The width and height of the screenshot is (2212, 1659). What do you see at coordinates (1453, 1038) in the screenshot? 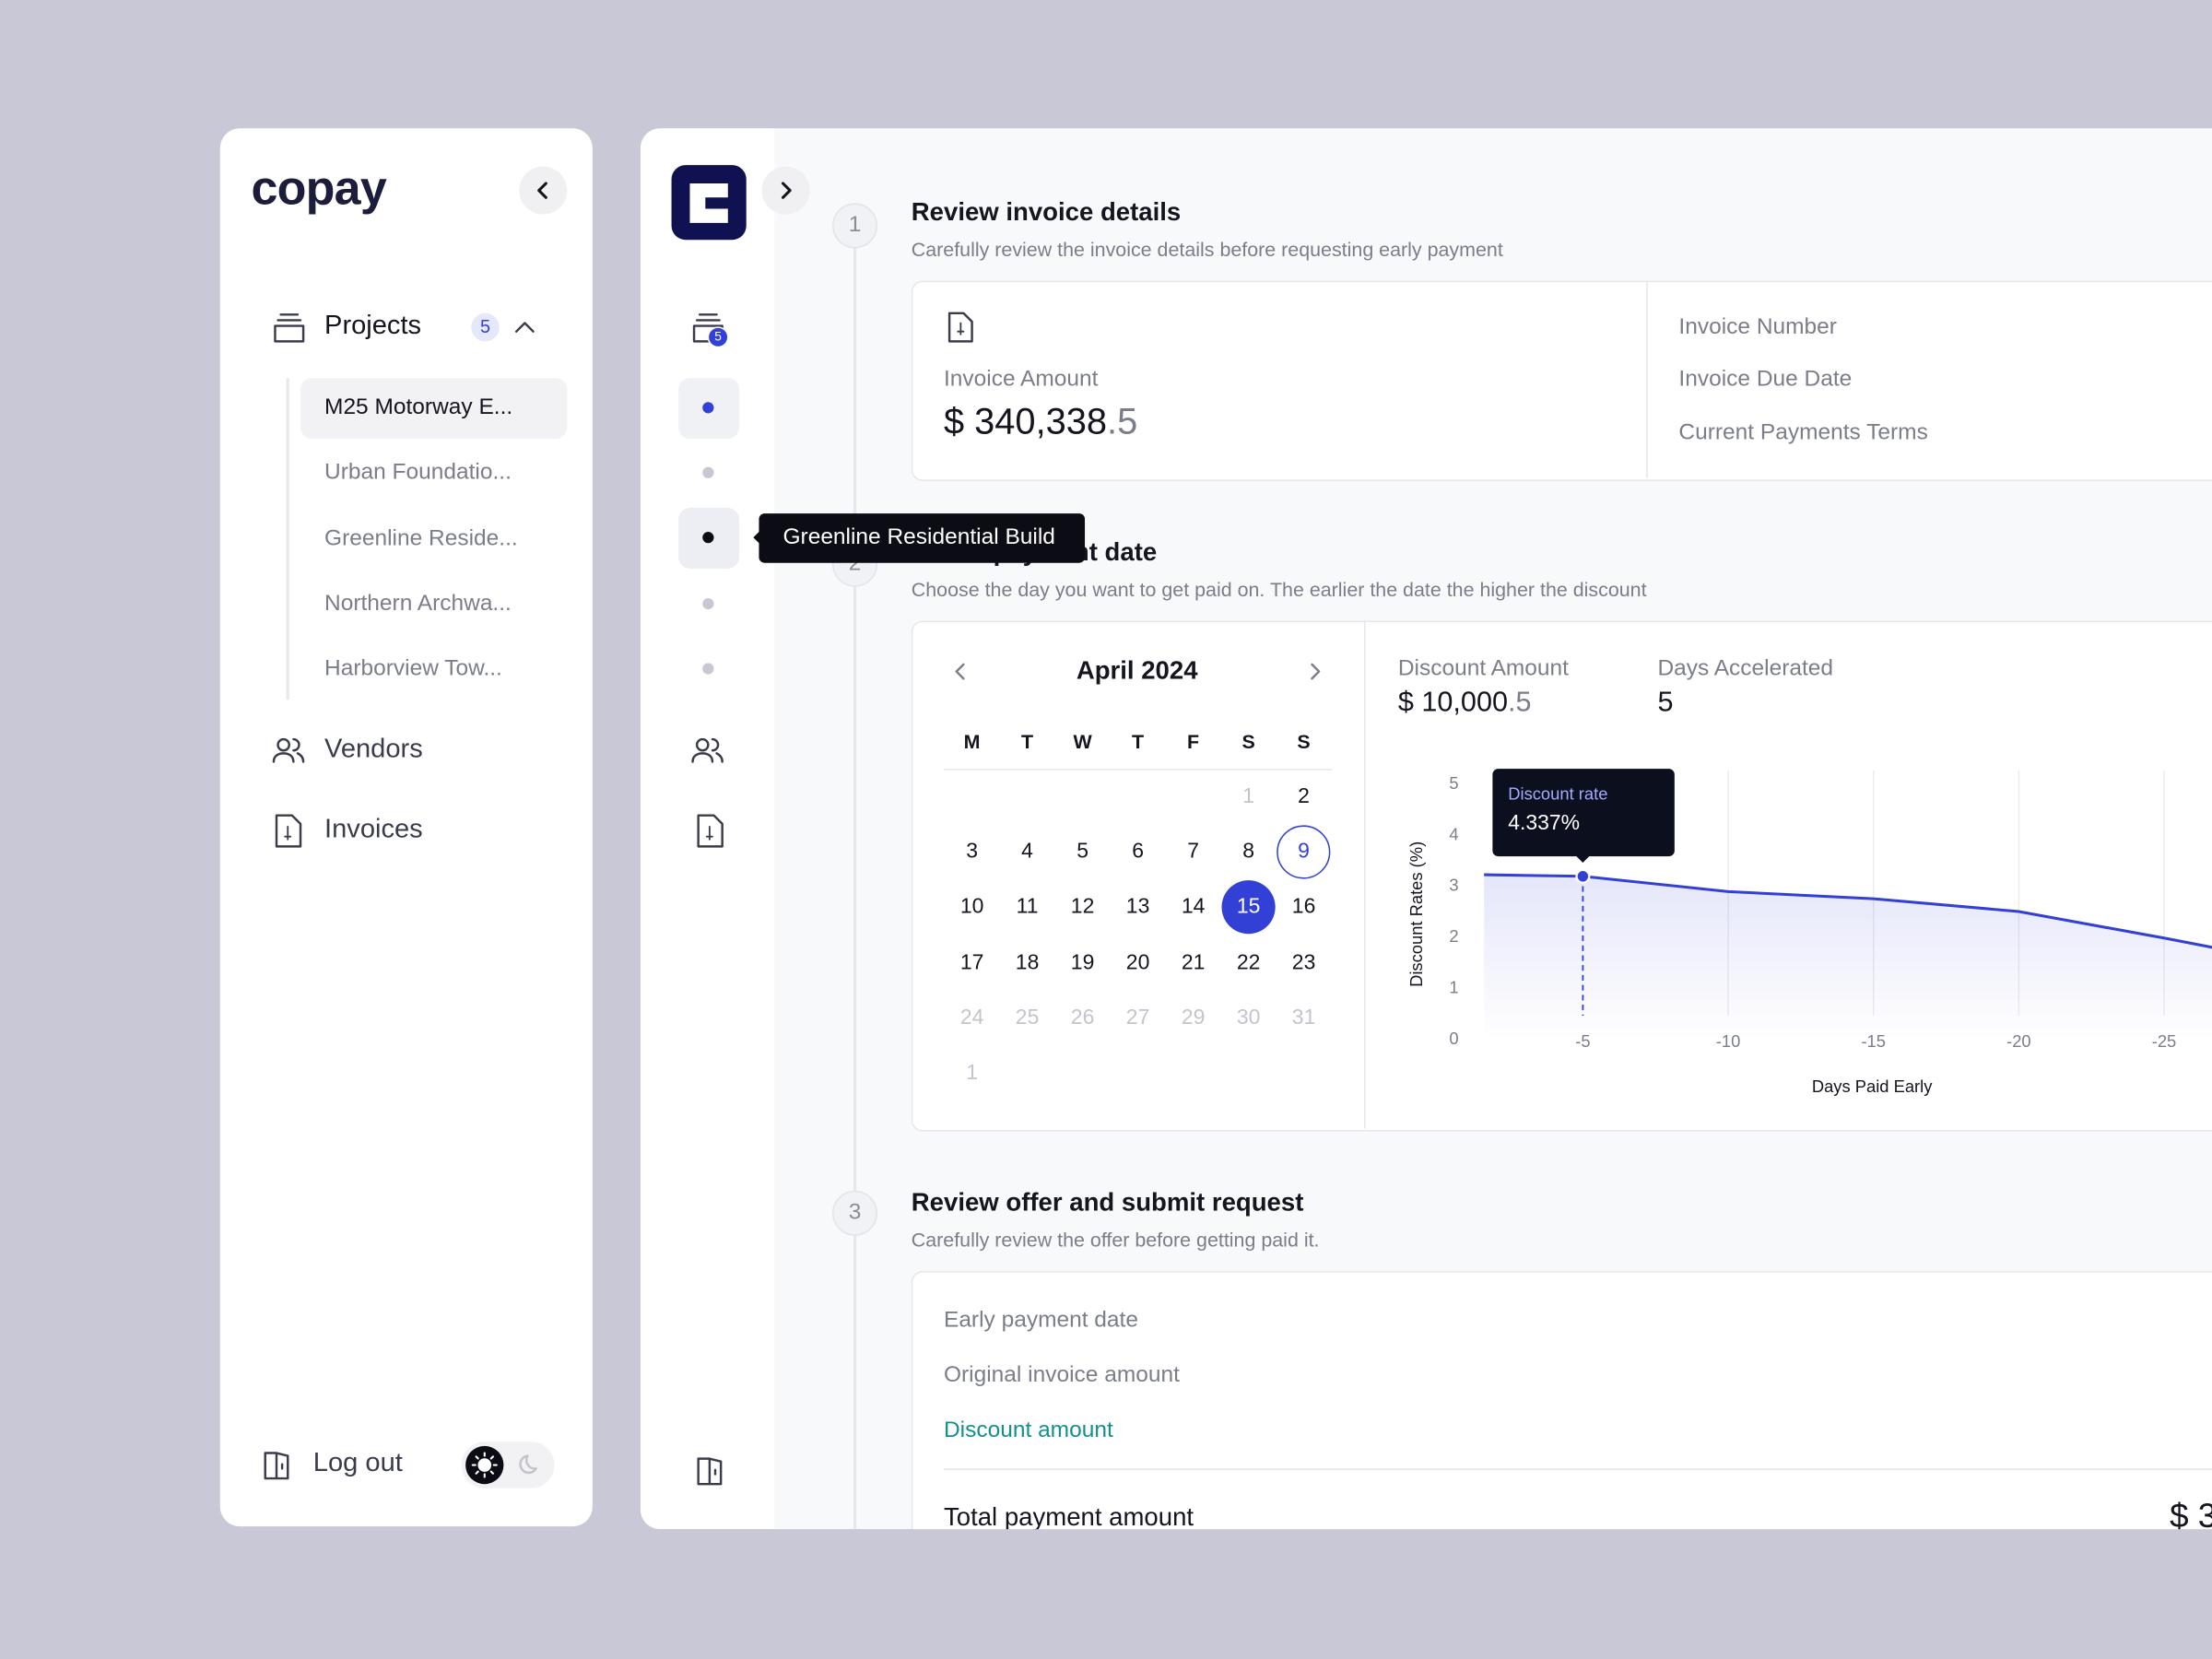
I see `y-tick-label: 0` at bounding box center [1453, 1038].